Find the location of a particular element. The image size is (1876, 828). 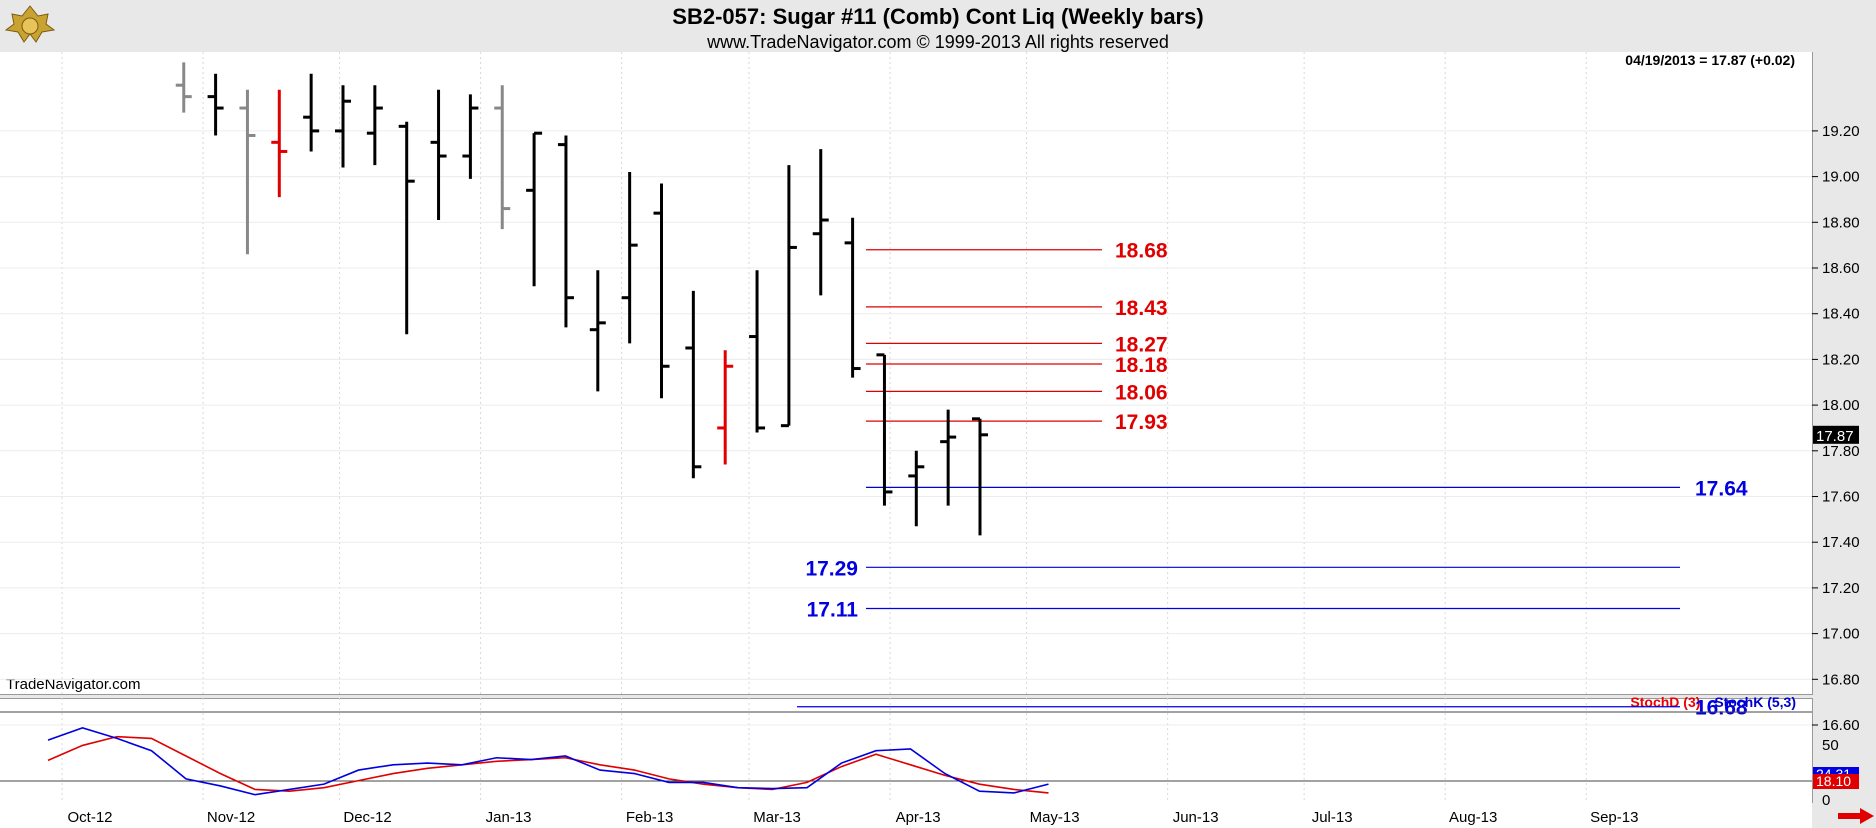

y-tick-label: 17.40 is located at coordinates (1841, 542).